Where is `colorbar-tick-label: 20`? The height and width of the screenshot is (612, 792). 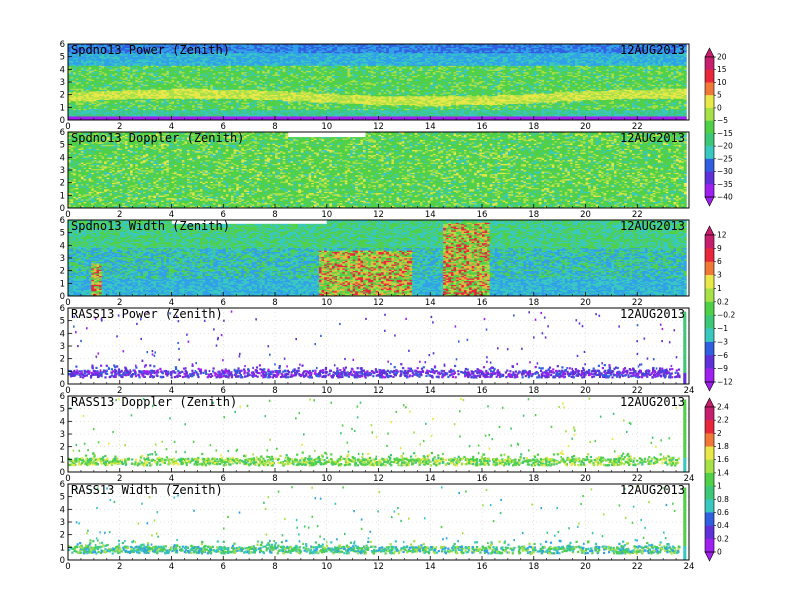
colorbar-tick-label: 20 is located at coordinates (722, 57).